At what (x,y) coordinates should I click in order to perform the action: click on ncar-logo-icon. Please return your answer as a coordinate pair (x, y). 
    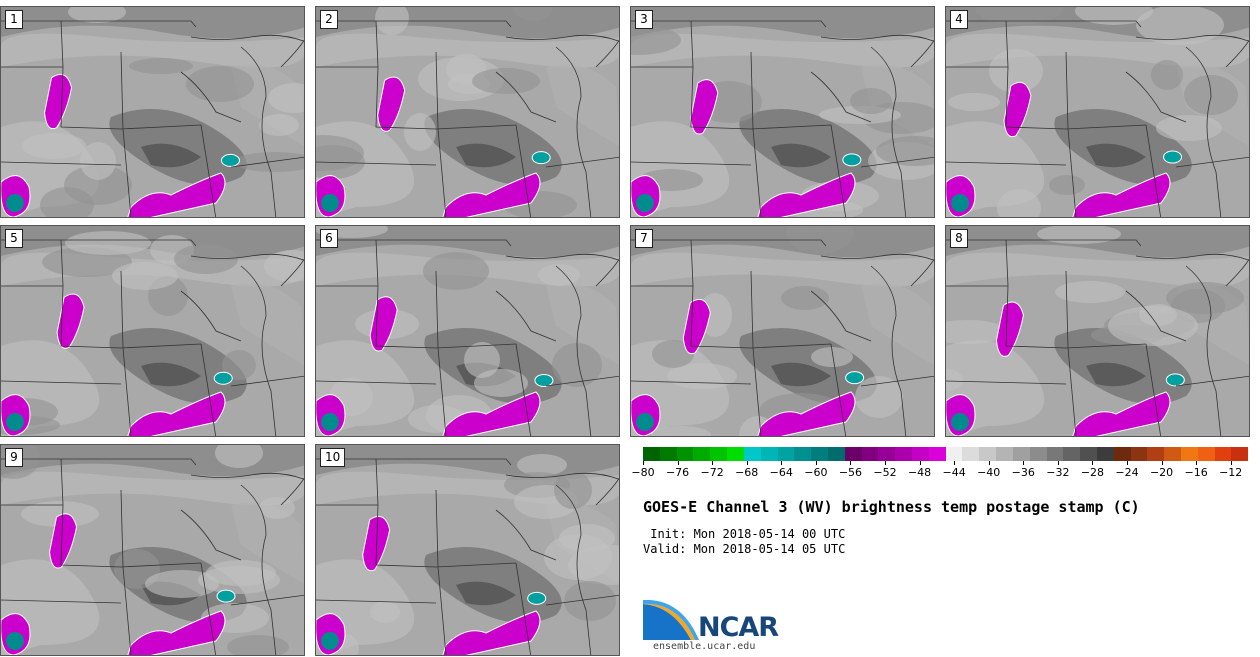
    Looking at the image, I should click on (671, 620).